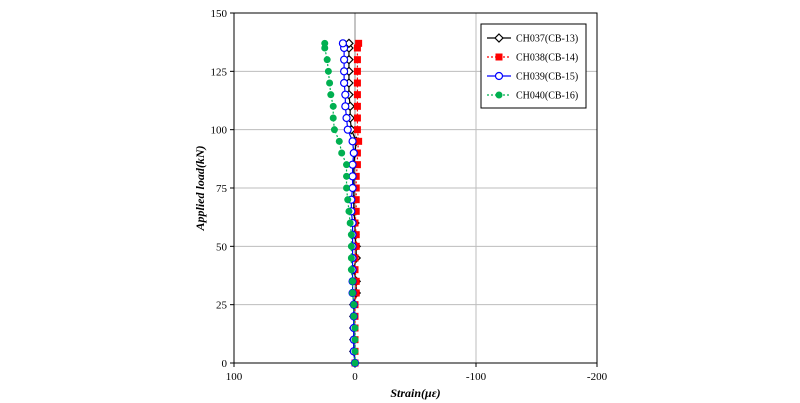 The height and width of the screenshot is (403, 800). I want to click on y-tick-label: 75, so click(222, 189).